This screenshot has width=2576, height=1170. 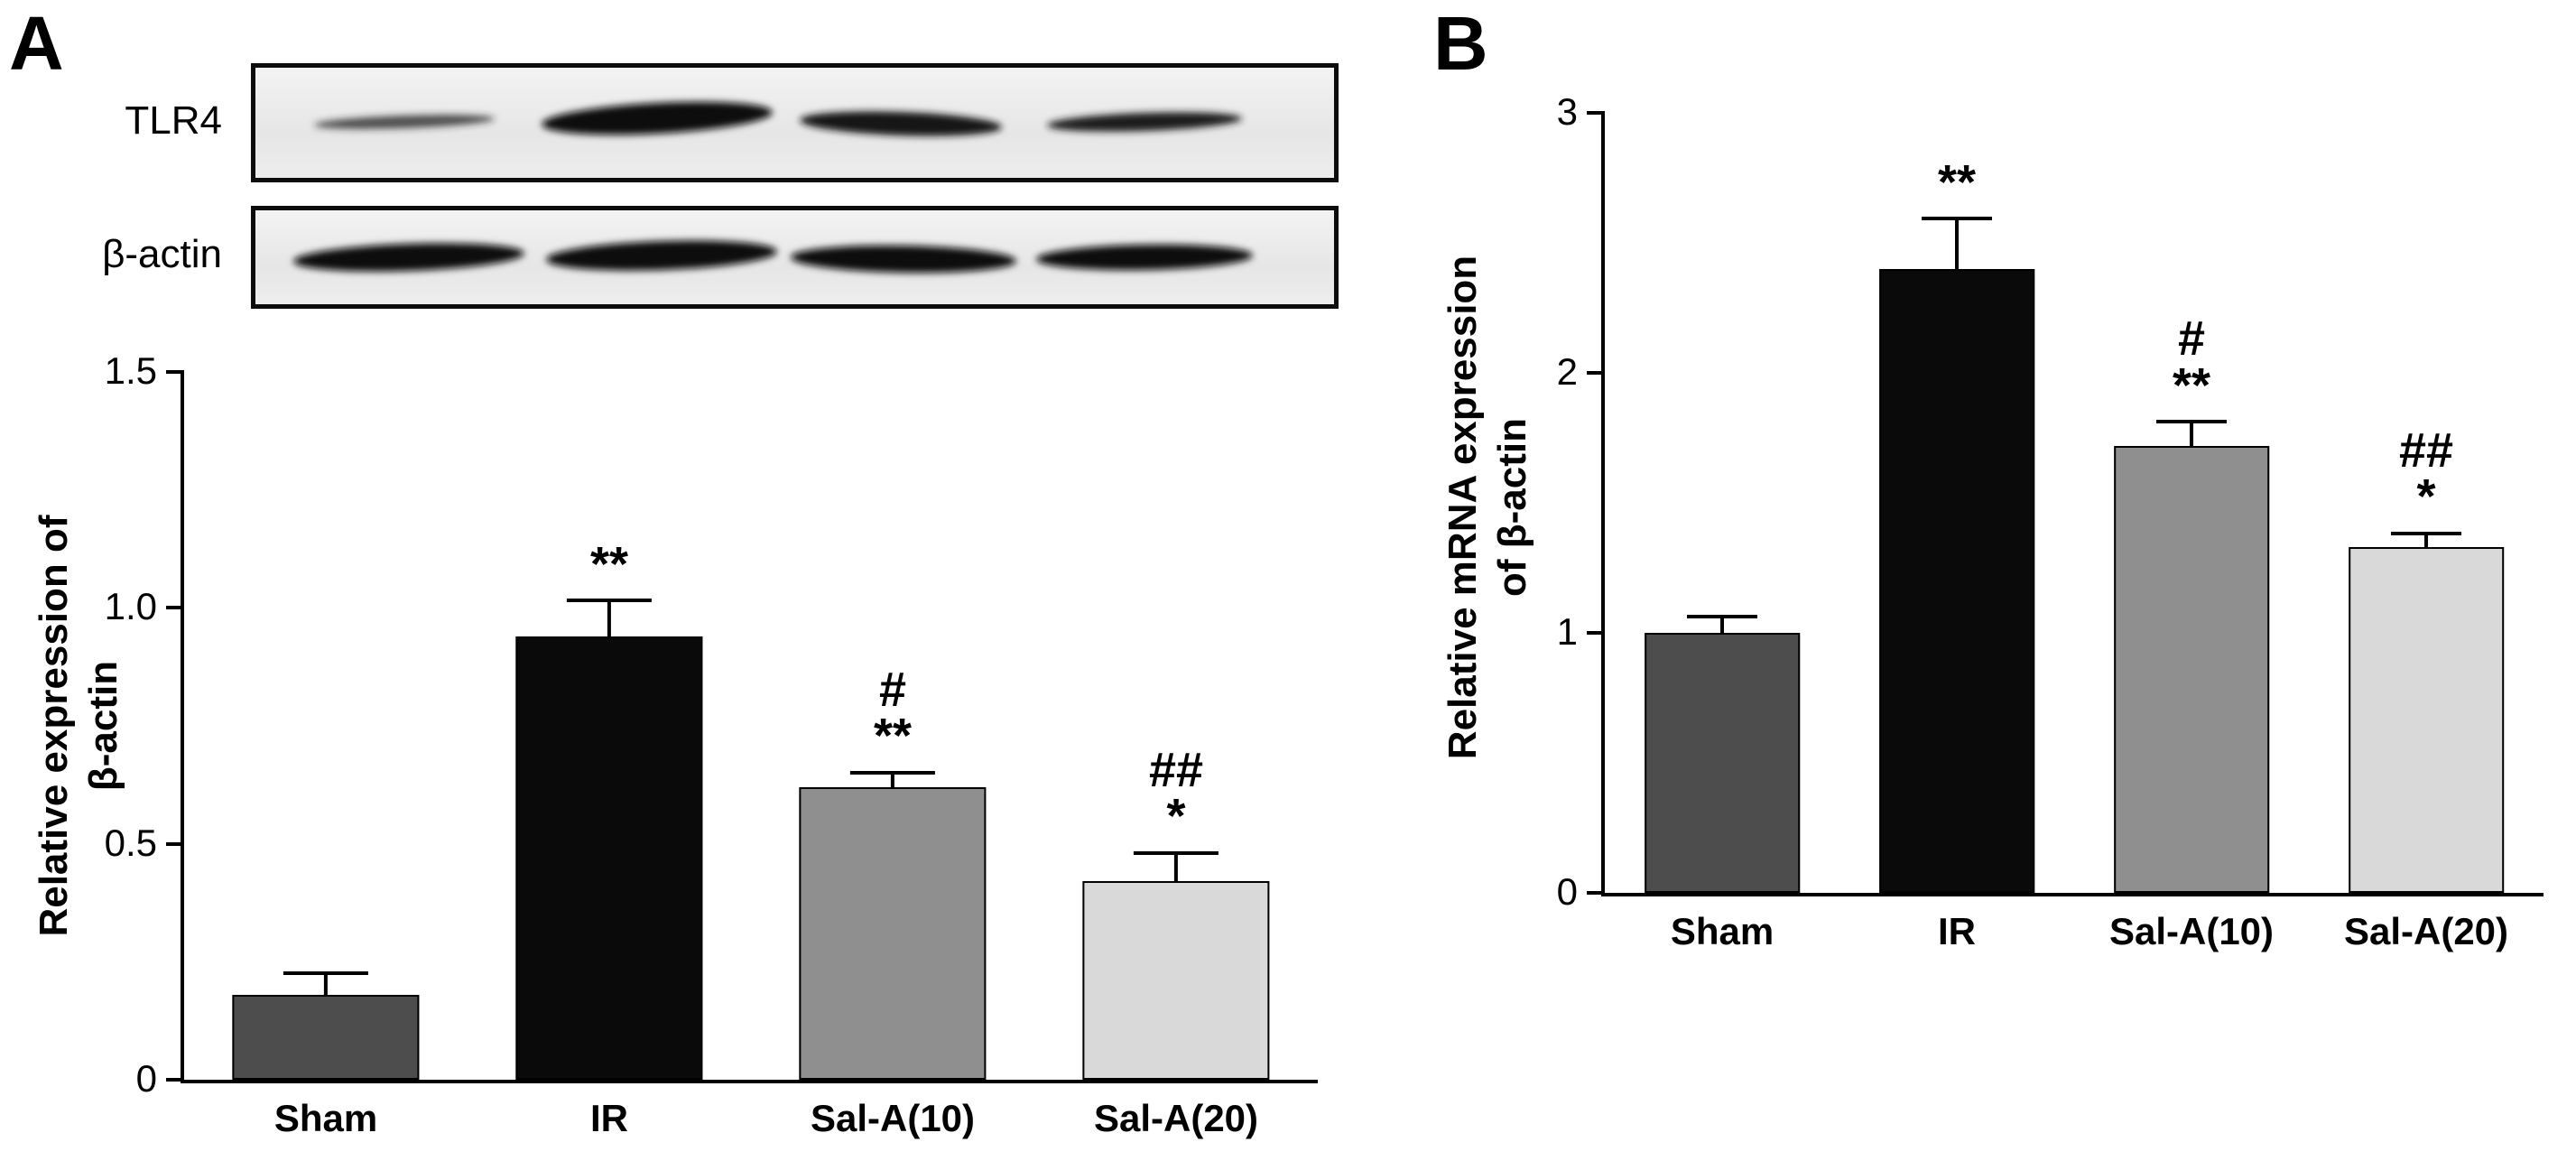 I want to click on y-tick-label: 1.0, so click(x=130, y=607).